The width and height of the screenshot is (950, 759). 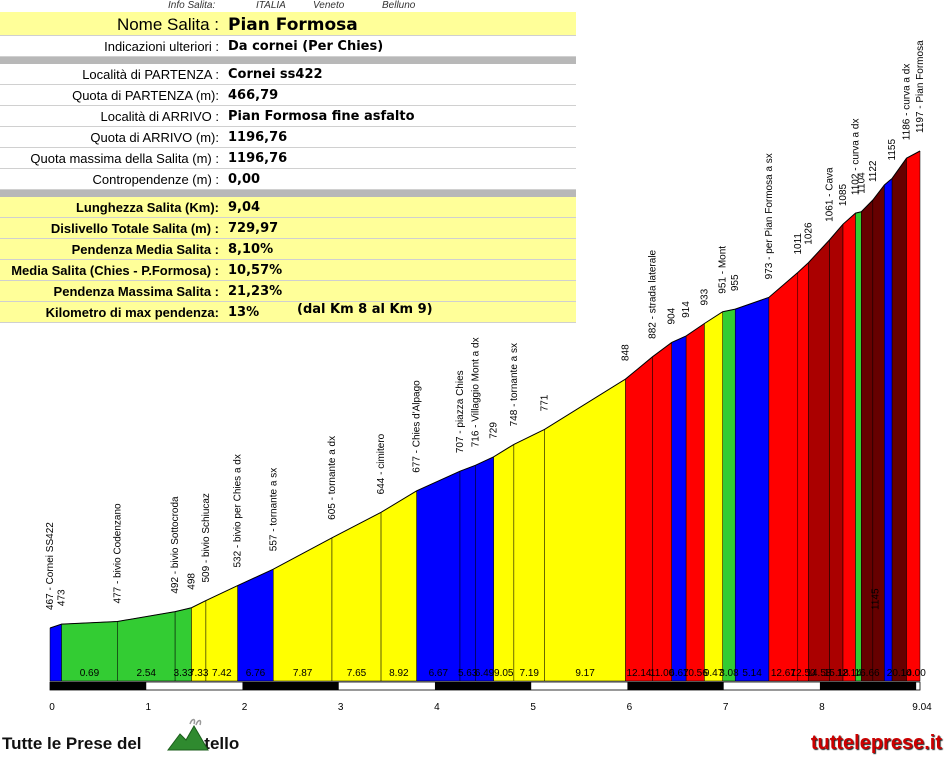 I want to click on grade-label: 16.66, so click(x=867, y=673).